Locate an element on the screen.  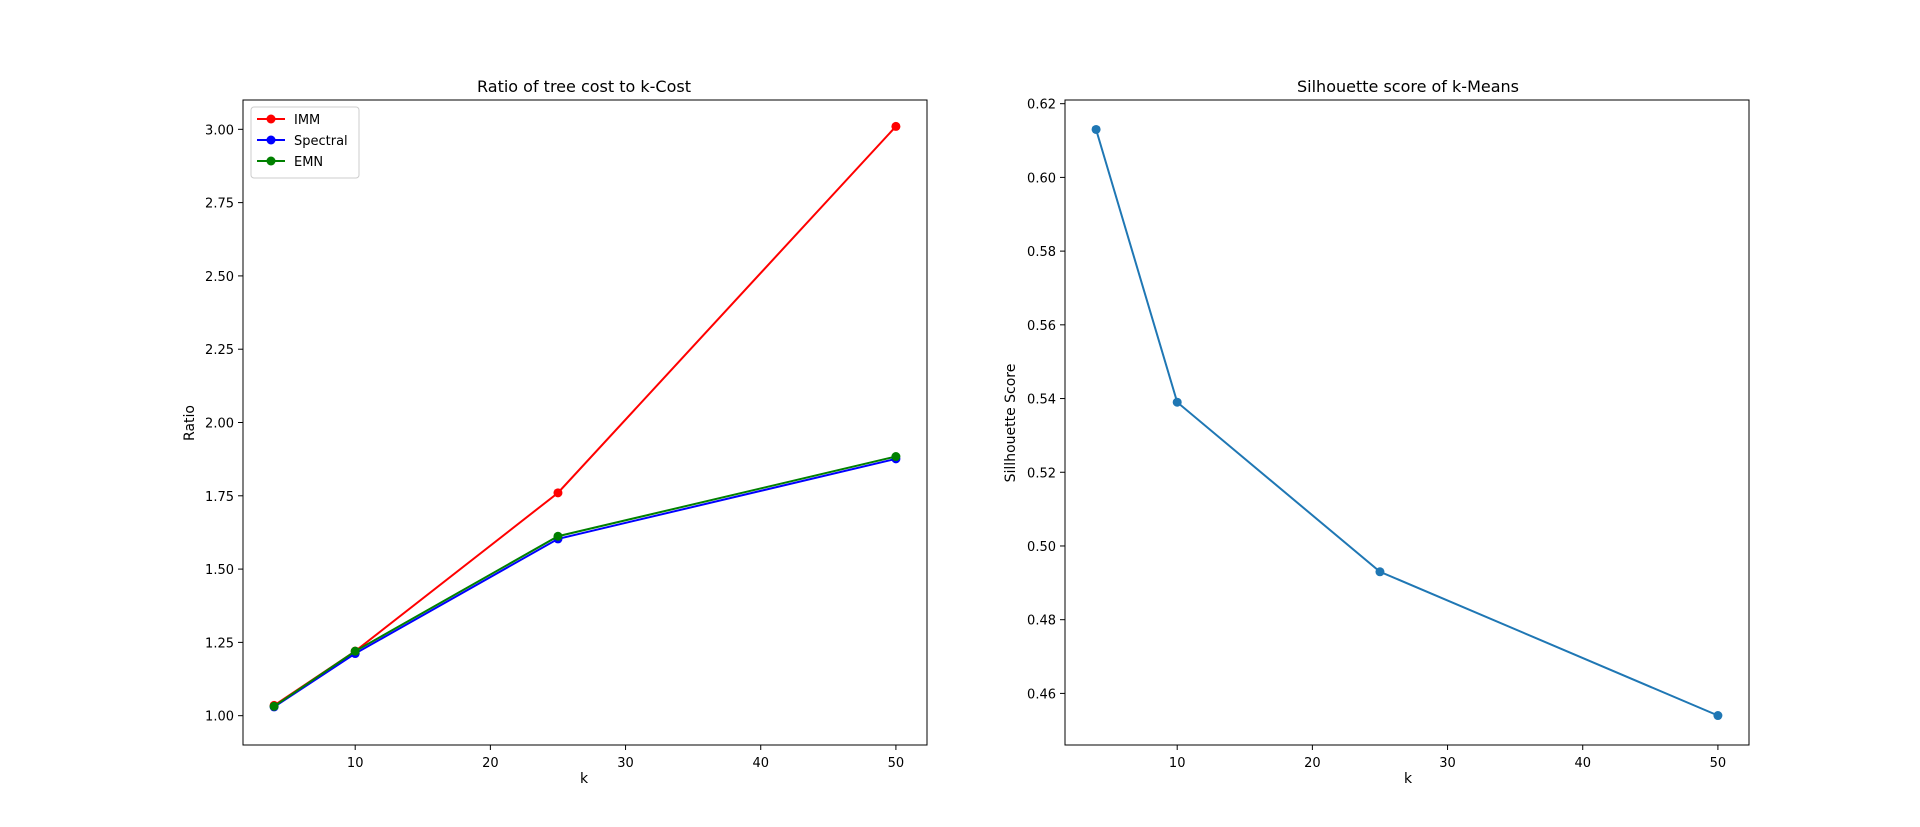
y-tick-label: 0.50 is located at coordinates (1041, 547).